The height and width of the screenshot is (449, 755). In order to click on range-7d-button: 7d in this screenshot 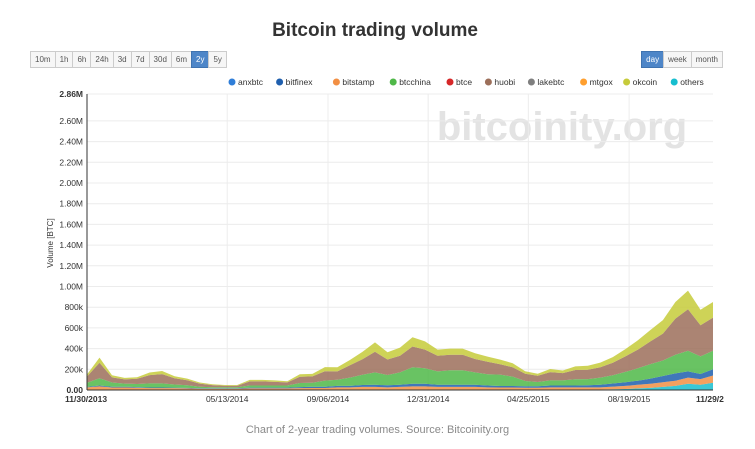, I will do `click(140, 59)`.